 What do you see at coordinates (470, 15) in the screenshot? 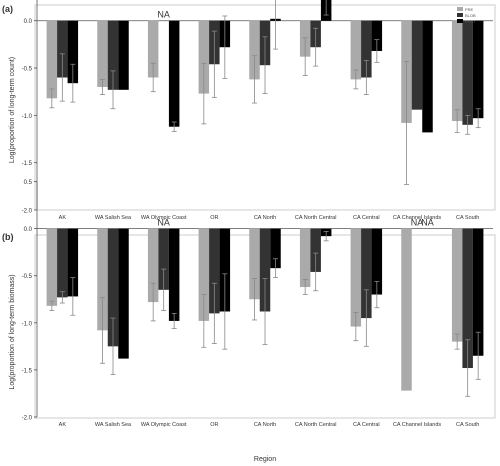
I see `legend-label-blob: BLOB` at bounding box center [470, 15].